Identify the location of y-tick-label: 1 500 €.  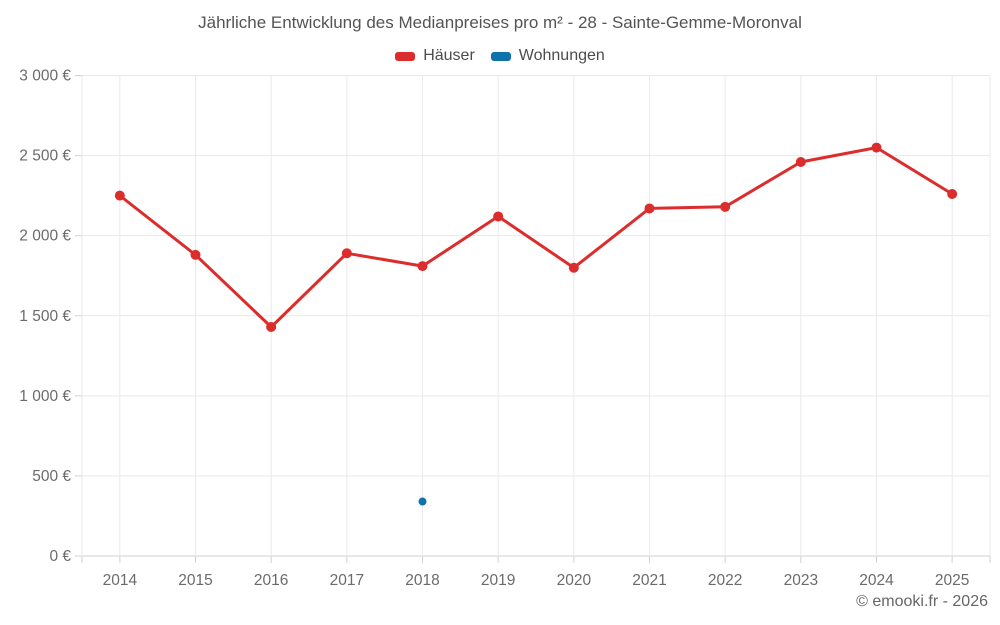
(45, 316).